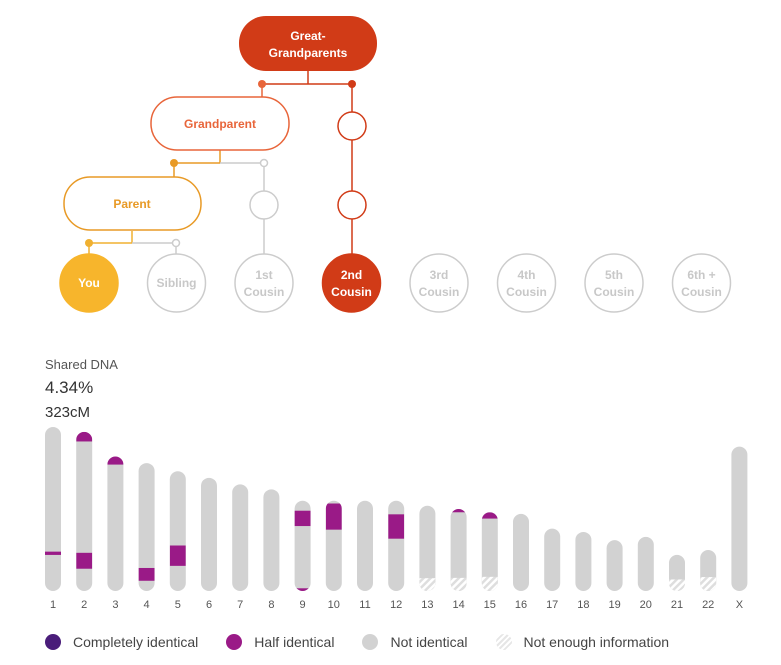  I want to click on relationship-circle: You, so click(89, 283).